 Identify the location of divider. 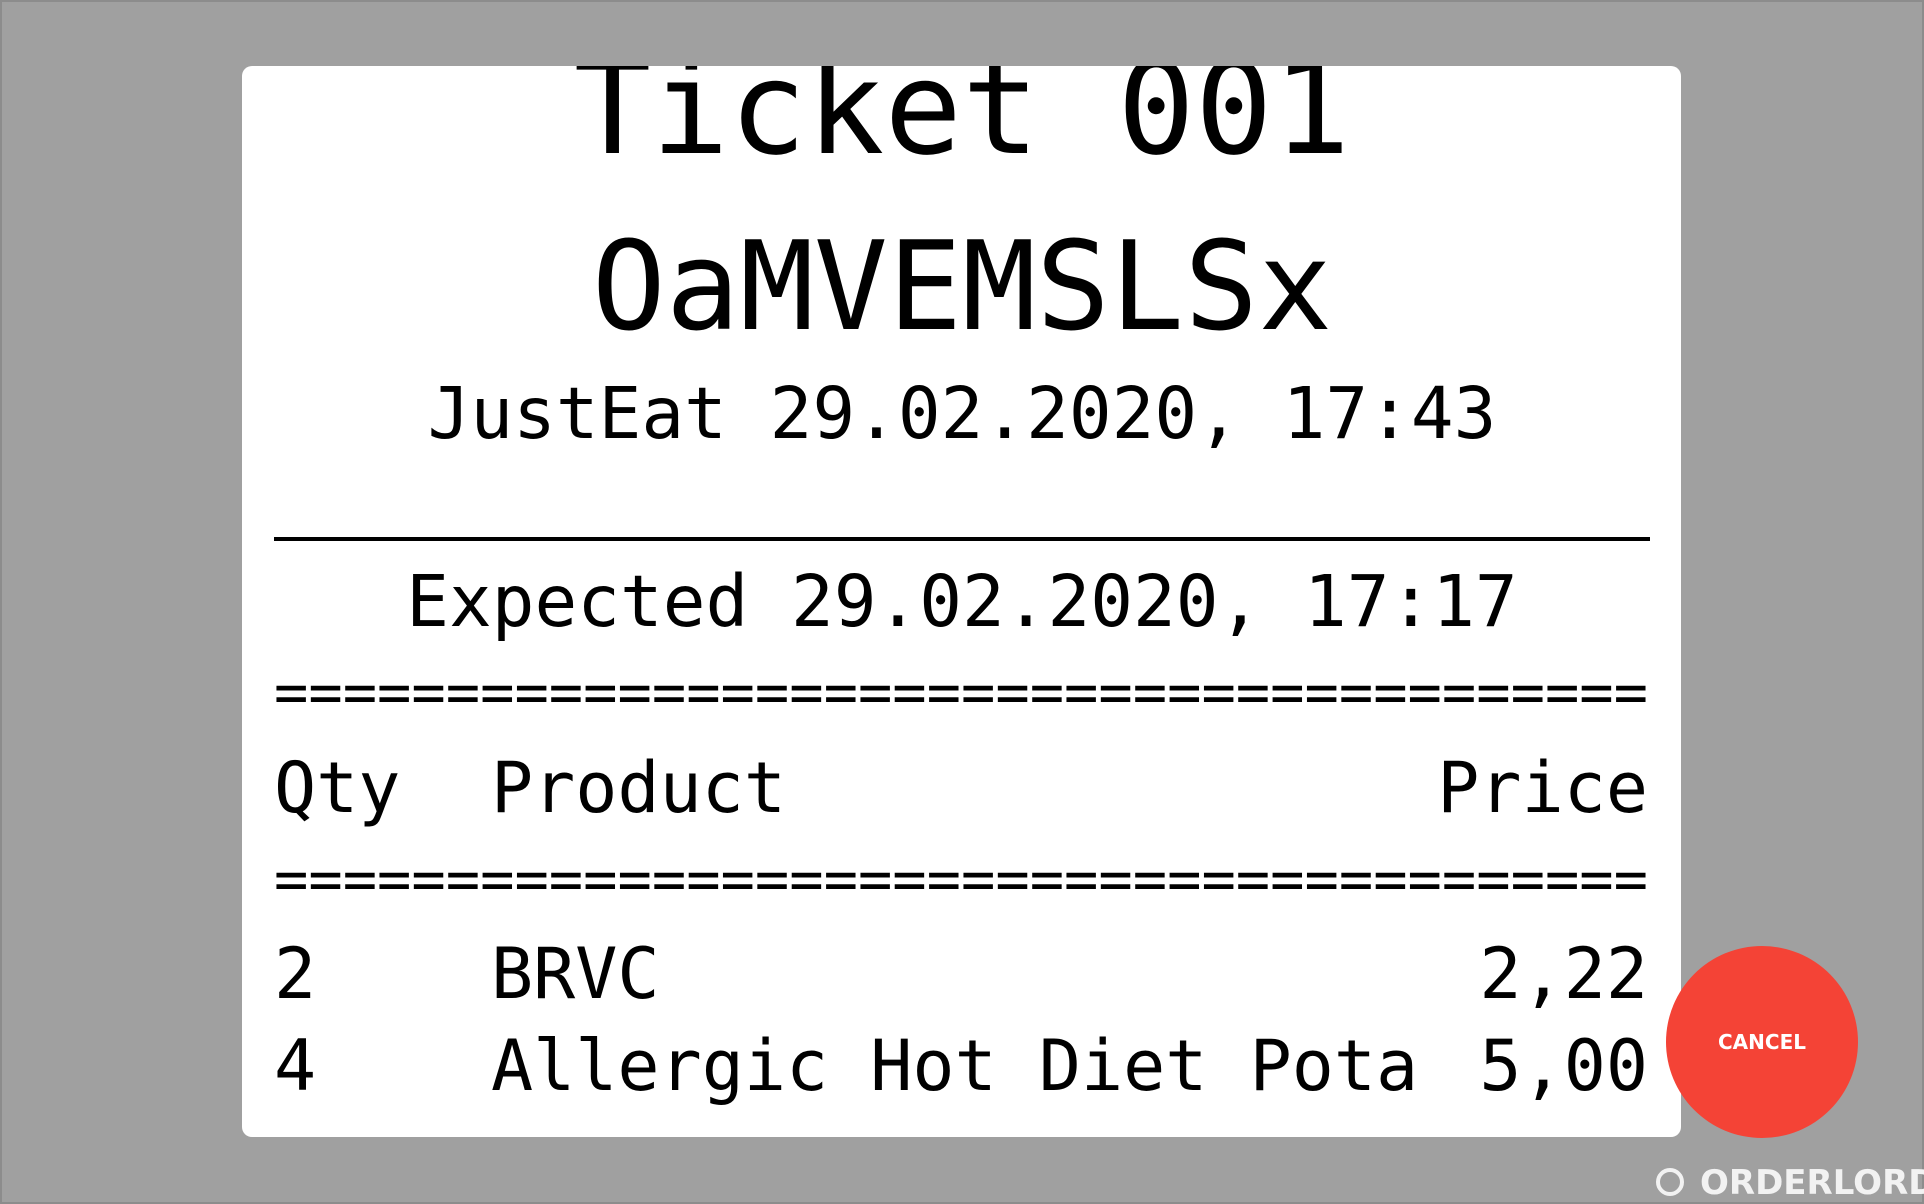
(962, 539).